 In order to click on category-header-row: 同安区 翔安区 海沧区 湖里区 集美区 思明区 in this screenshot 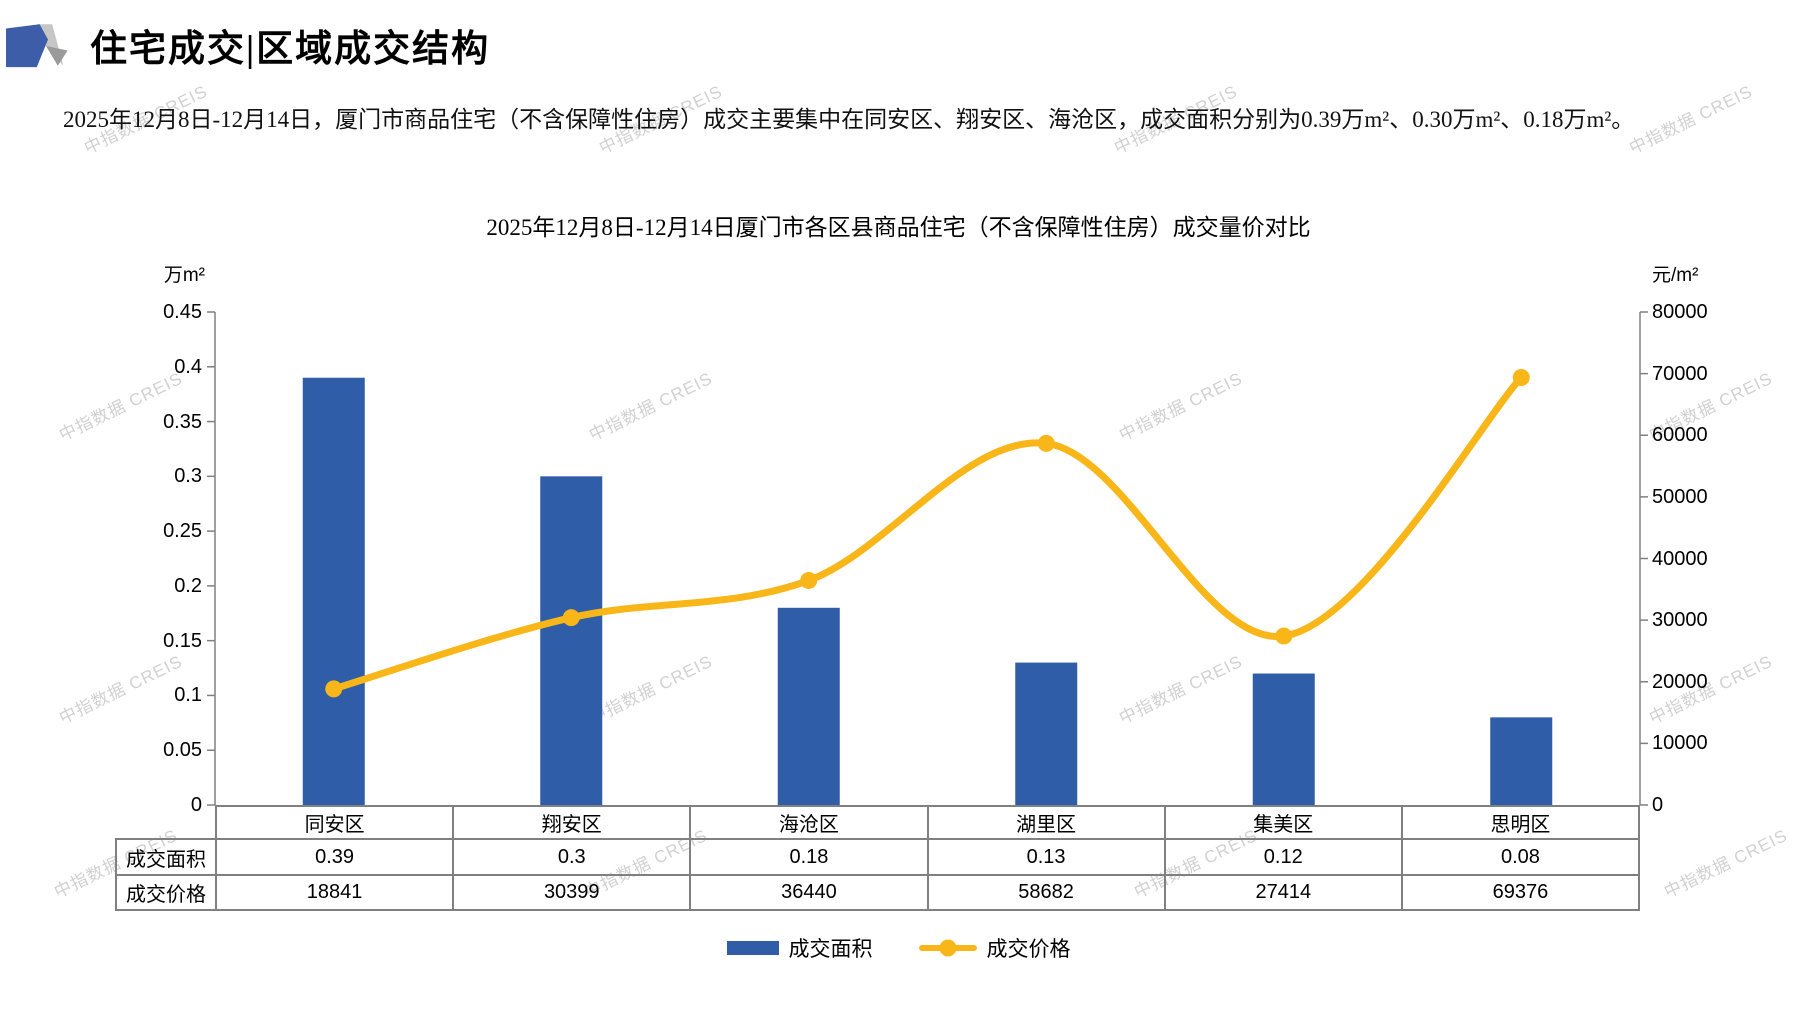, I will do `click(928, 821)`.